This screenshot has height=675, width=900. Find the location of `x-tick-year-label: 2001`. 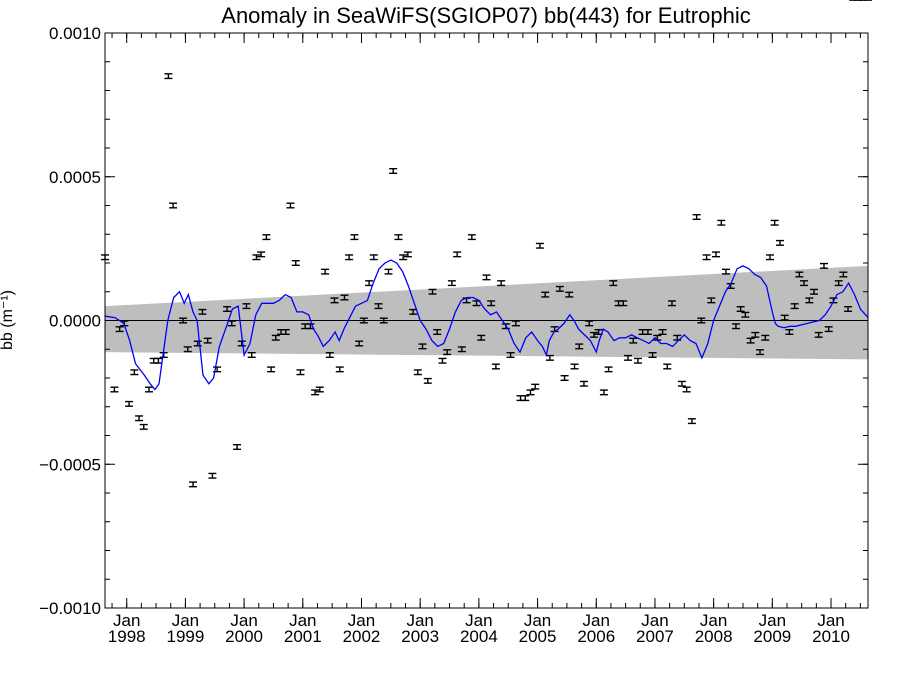

x-tick-year-label: 2001 is located at coordinates (303, 636).